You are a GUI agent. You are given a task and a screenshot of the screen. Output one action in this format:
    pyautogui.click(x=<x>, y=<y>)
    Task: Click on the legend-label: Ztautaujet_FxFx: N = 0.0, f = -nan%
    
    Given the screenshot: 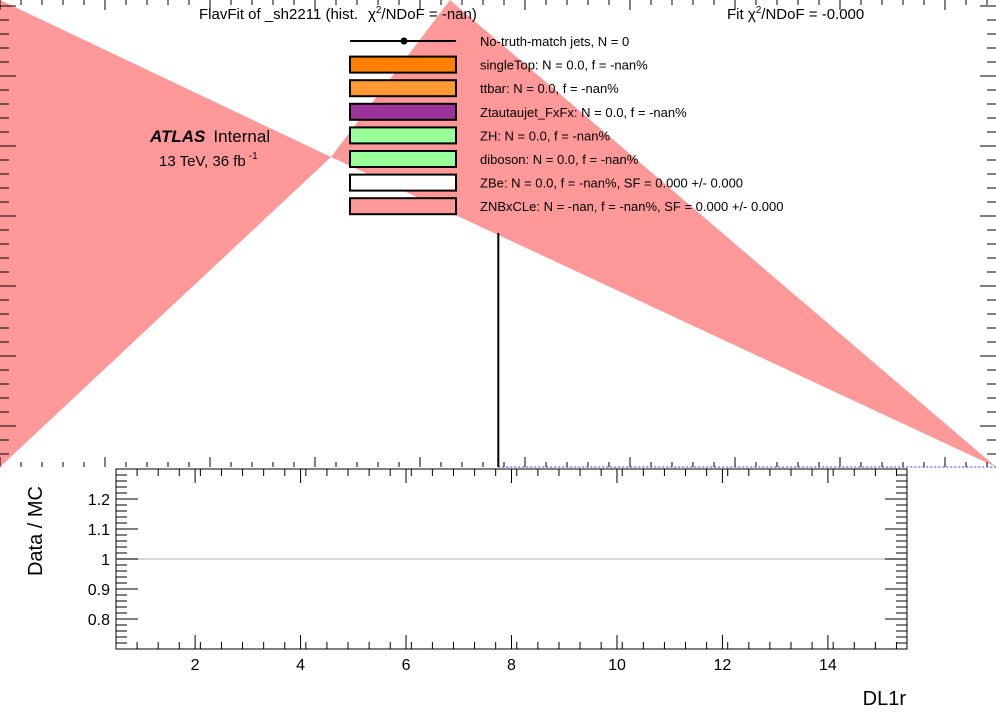 What is the action you would take?
    pyautogui.click(x=583, y=112)
    